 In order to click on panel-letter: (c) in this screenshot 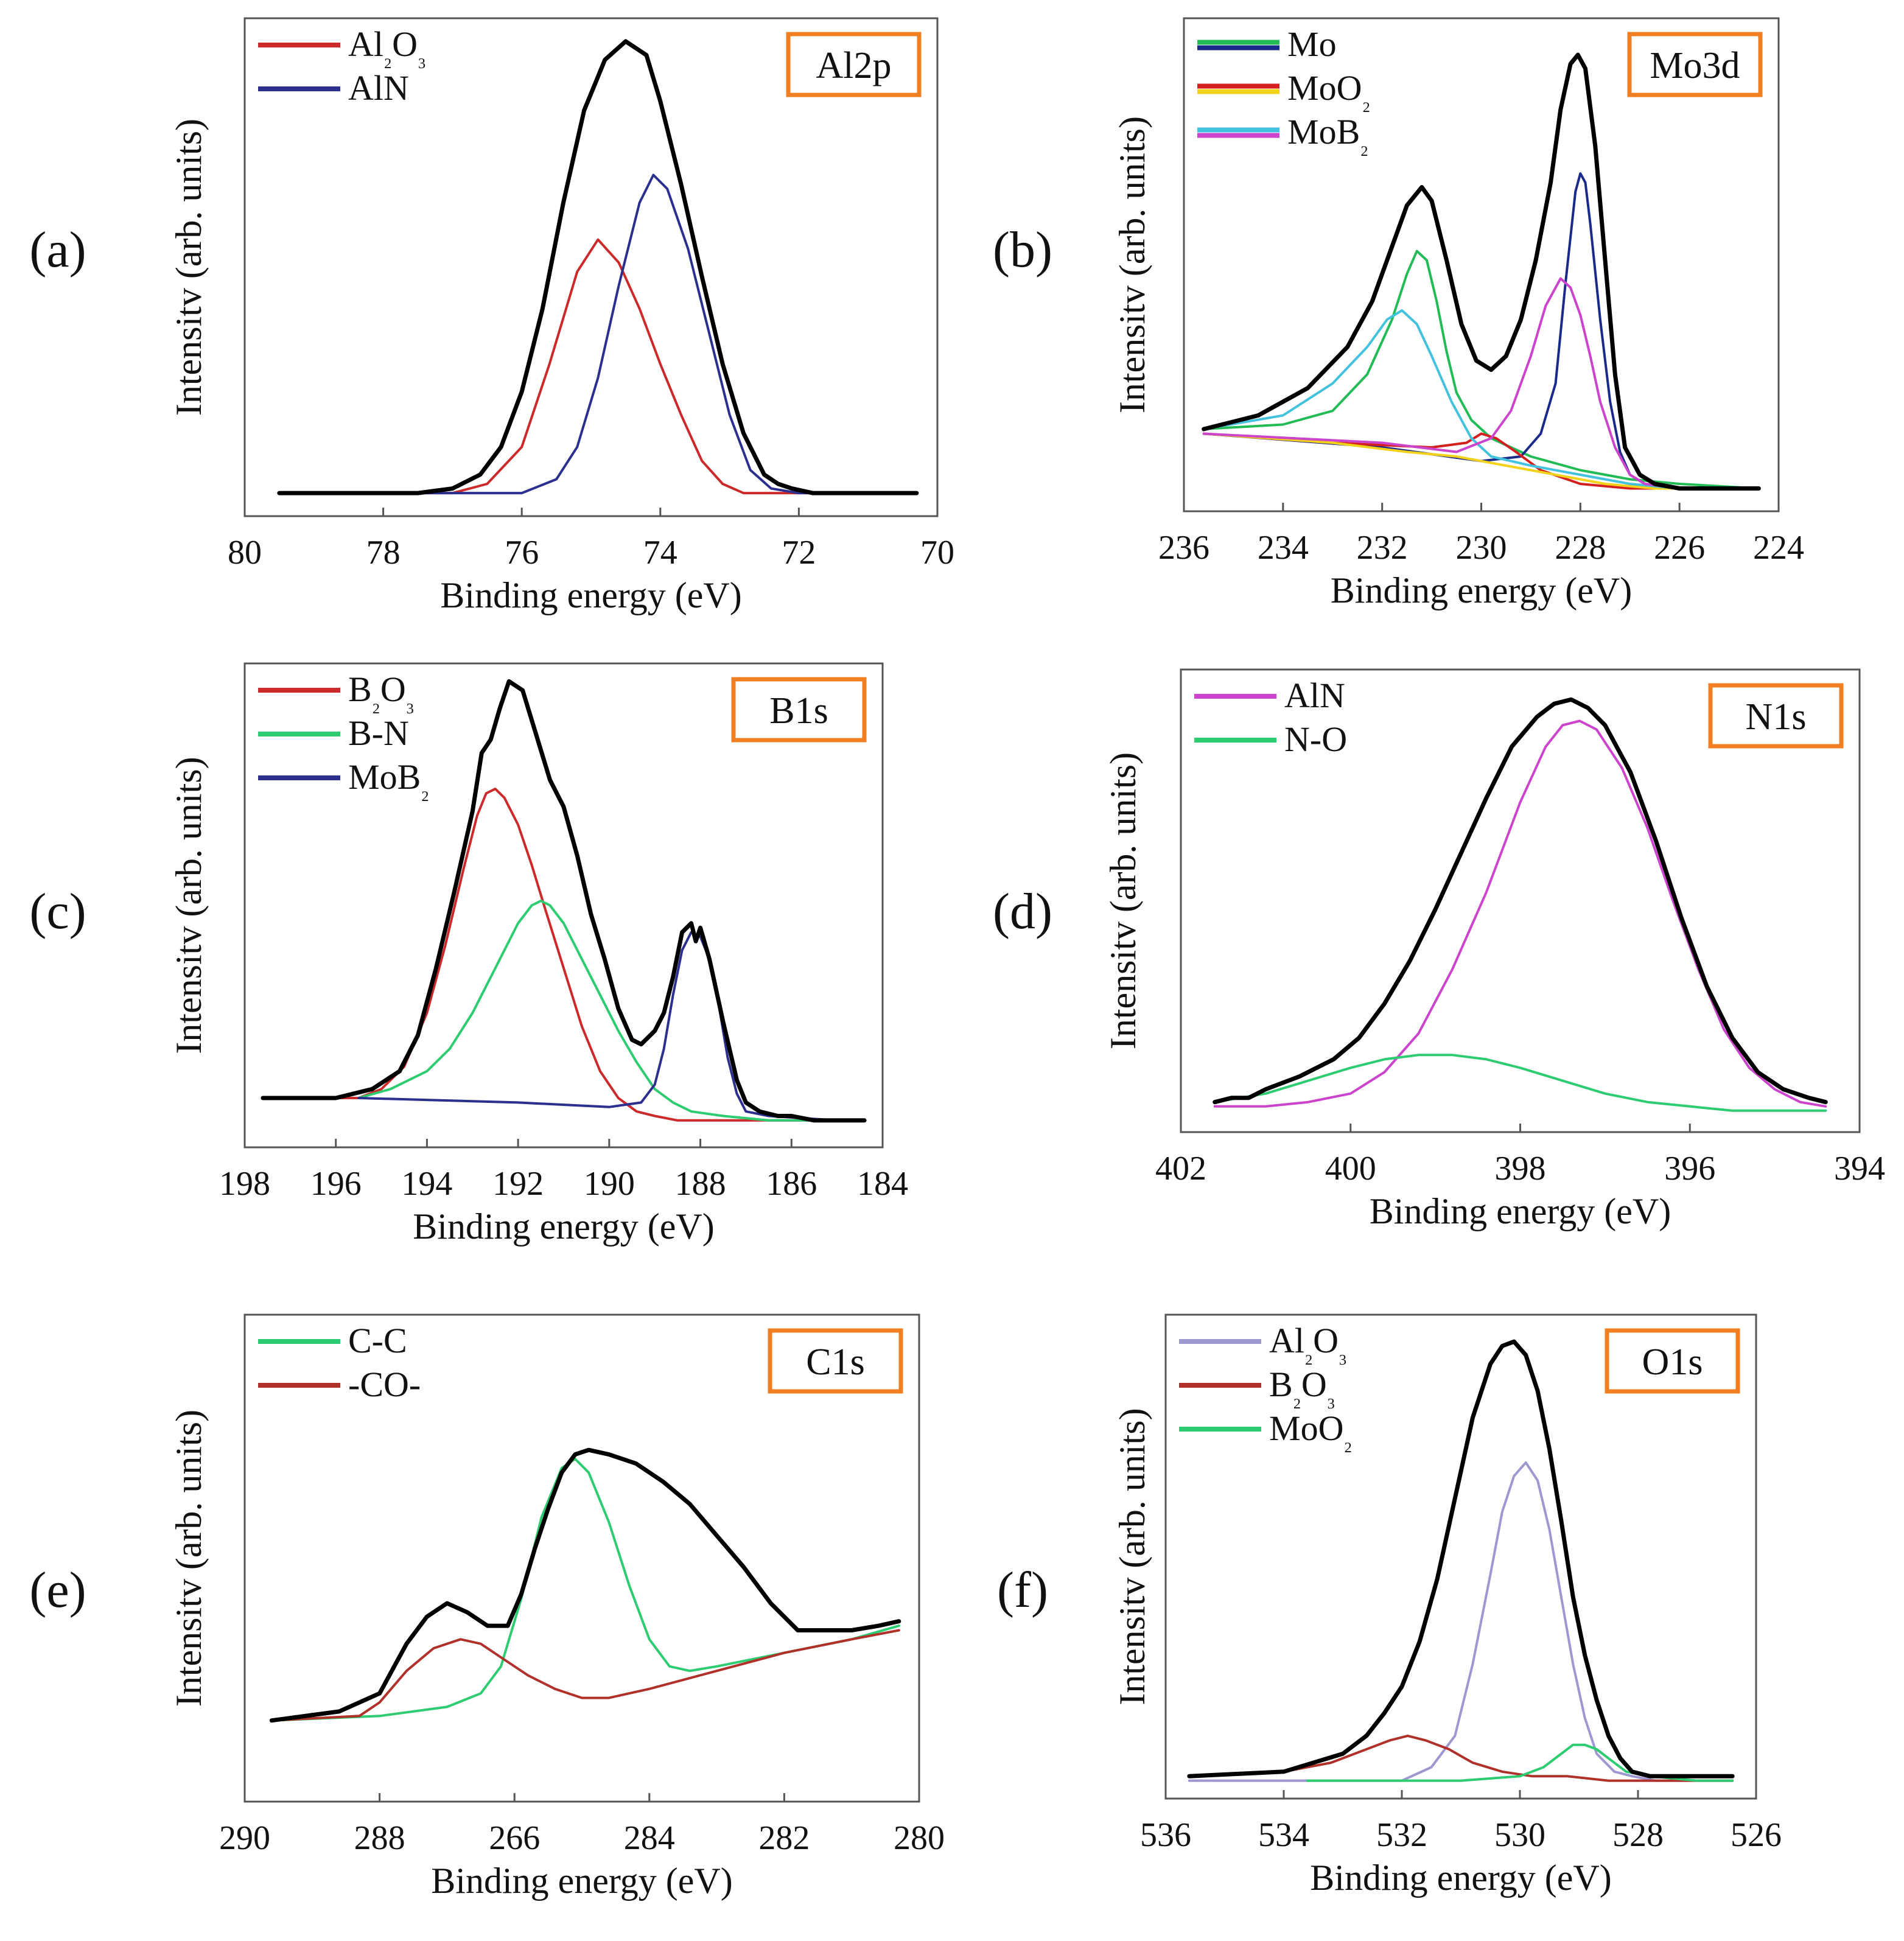, I will do `click(57, 911)`.